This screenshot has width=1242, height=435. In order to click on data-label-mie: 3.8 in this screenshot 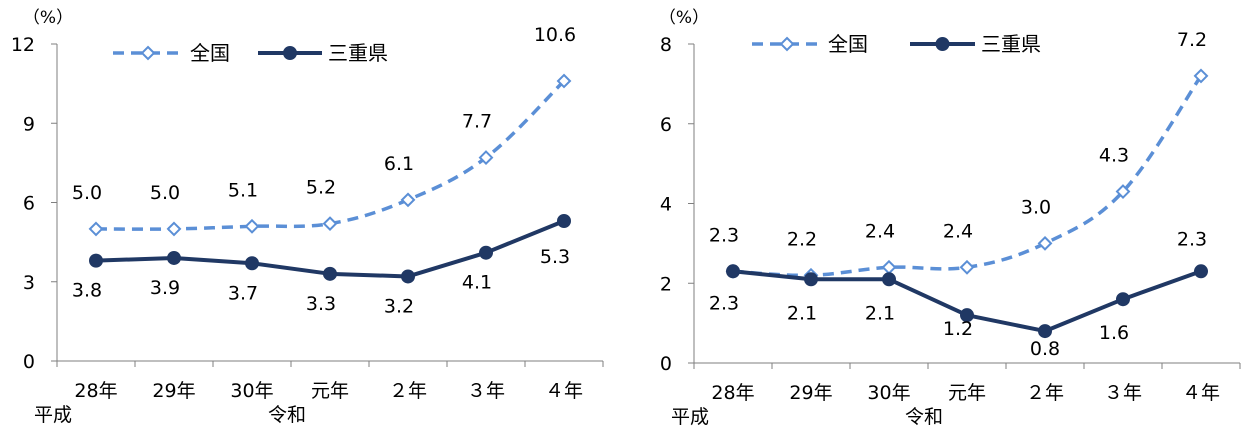, I will do `click(87, 291)`.